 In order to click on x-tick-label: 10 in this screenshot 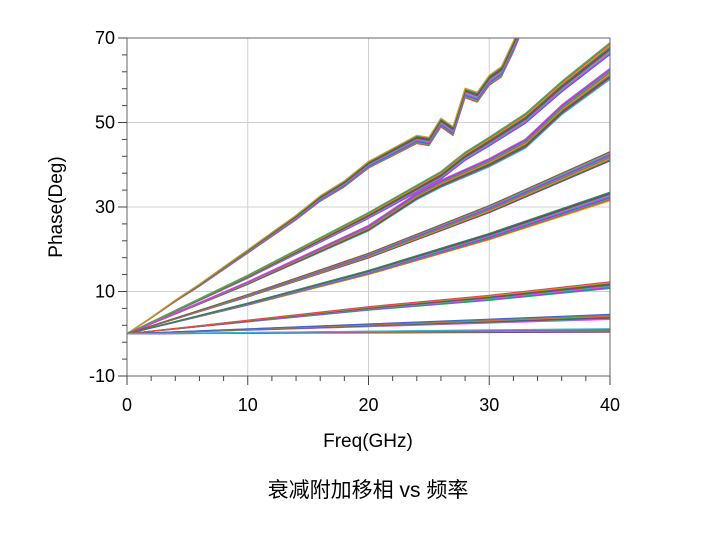, I will do `click(248, 405)`.